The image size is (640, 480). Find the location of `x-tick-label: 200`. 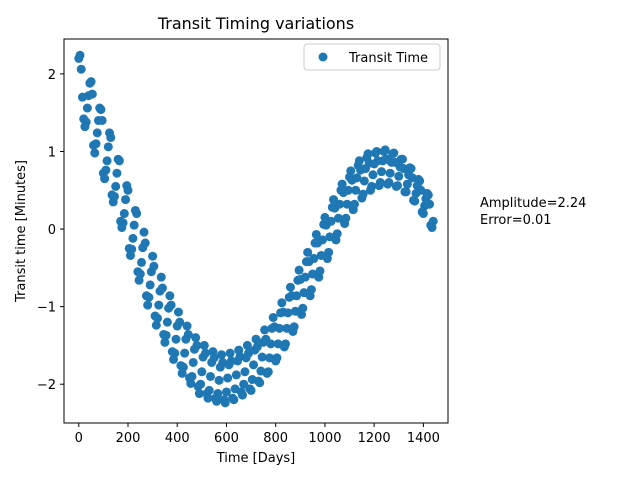

x-tick-label: 200 is located at coordinates (128, 438).